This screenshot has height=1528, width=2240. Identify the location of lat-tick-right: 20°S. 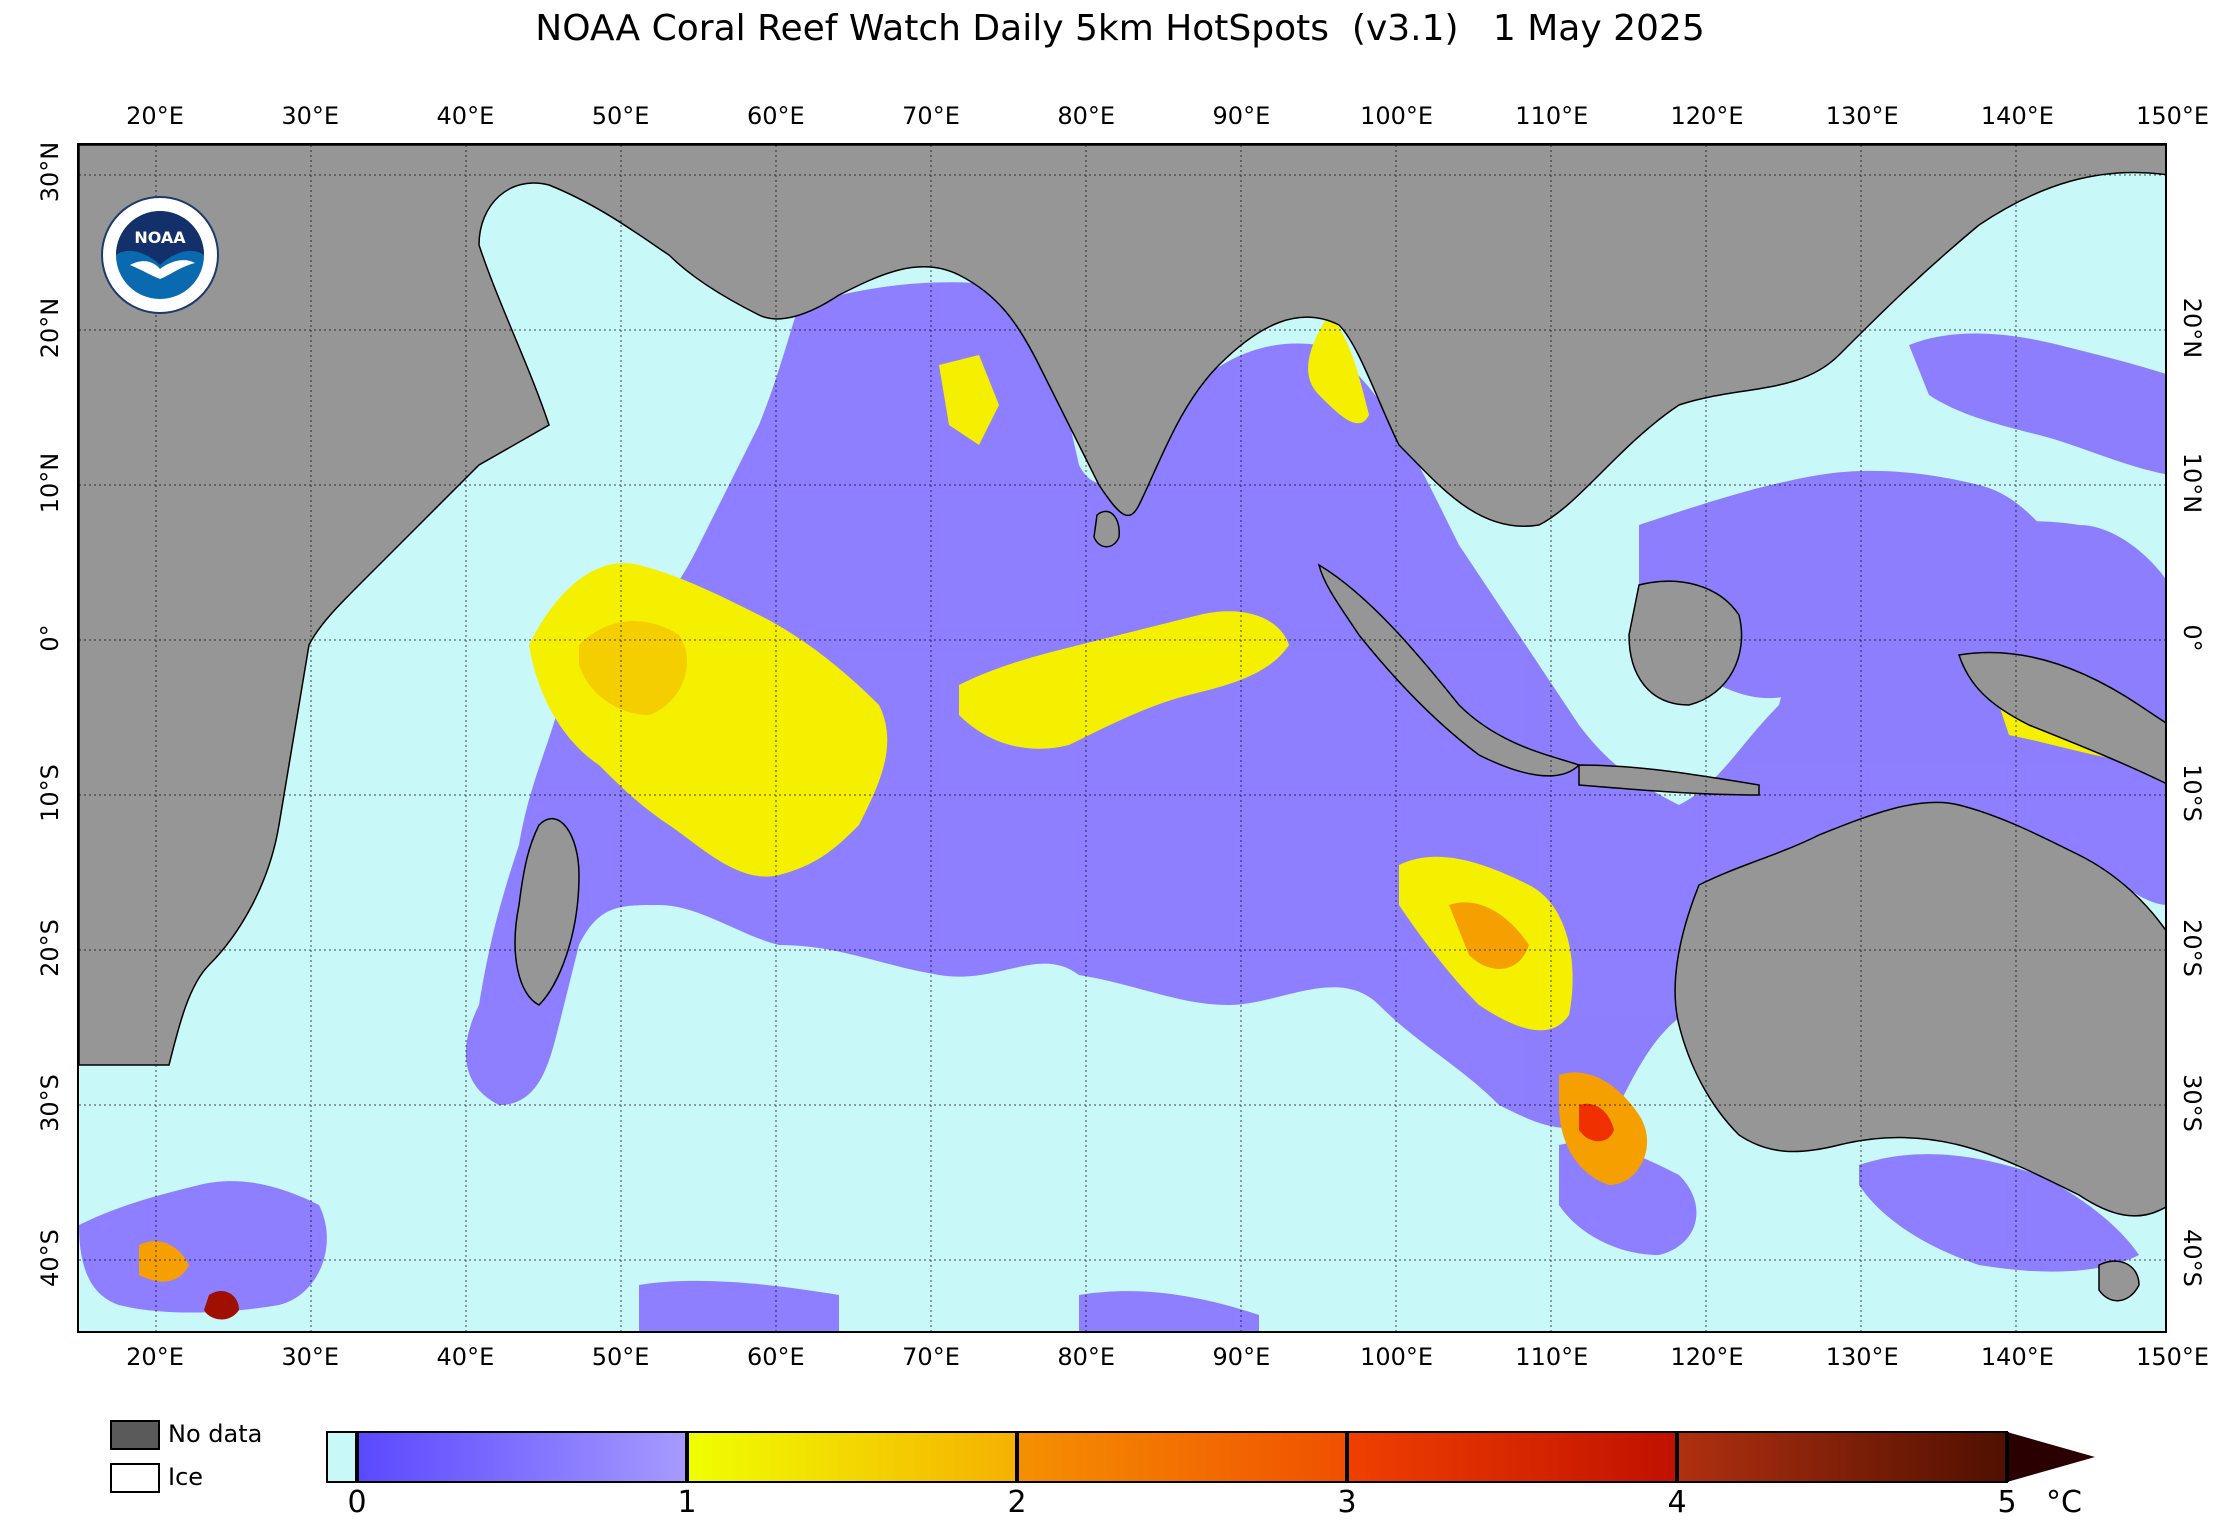
(2192, 948).